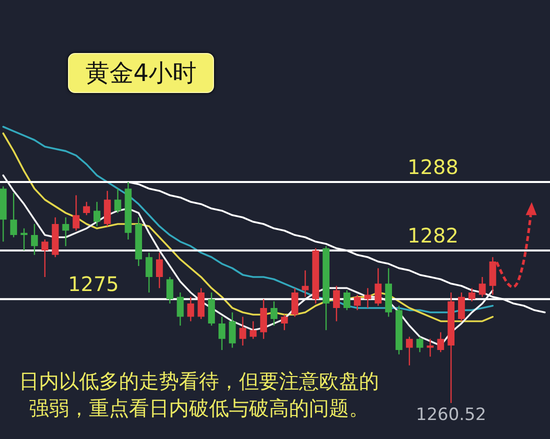 The image size is (550, 439). I want to click on annotation: 1275, so click(93, 284).